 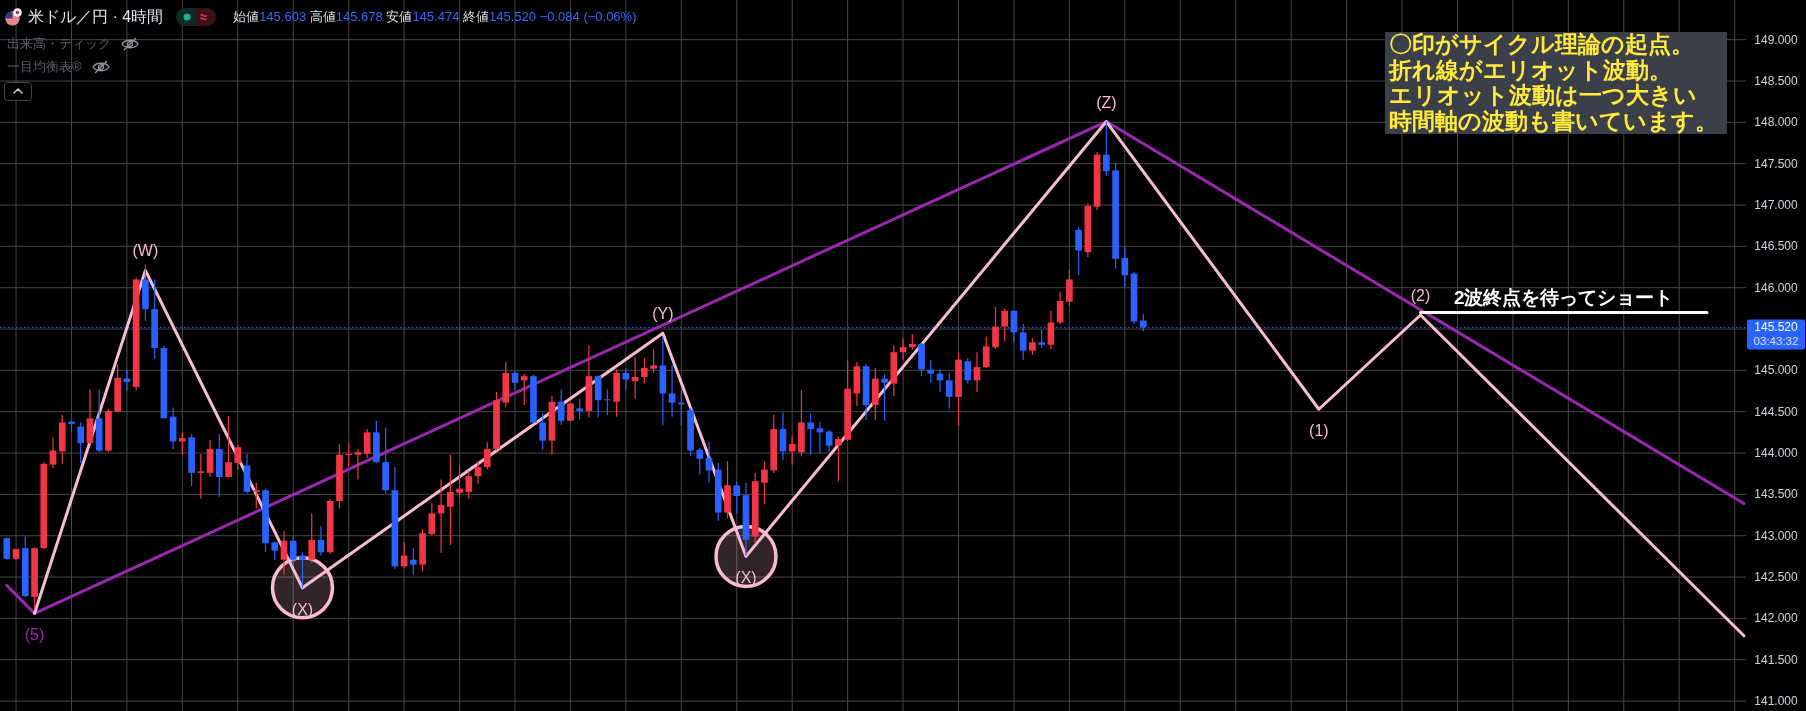 What do you see at coordinates (1776, 659) in the screenshot?
I see `y-tick-label: 141.500` at bounding box center [1776, 659].